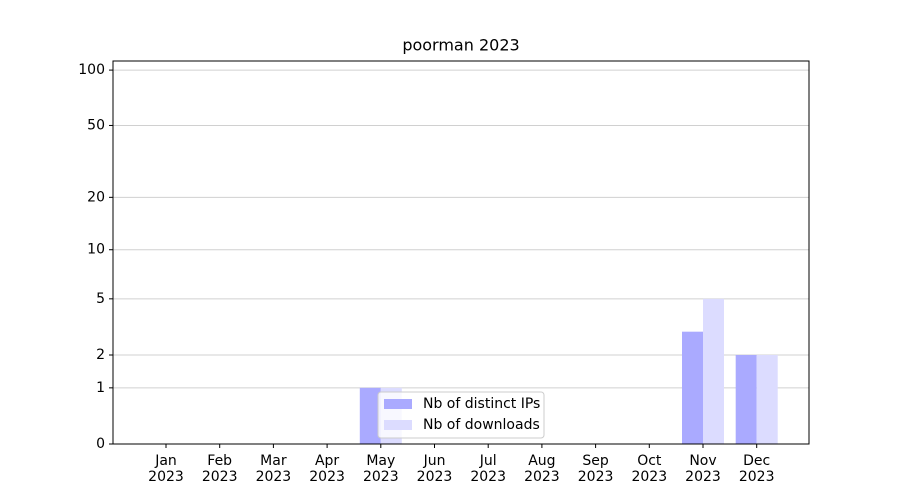 This screenshot has height=500, width=900. What do you see at coordinates (649, 469) in the screenshot?
I see `x-tick-label: Oct 2023` at bounding box center [649, 469].